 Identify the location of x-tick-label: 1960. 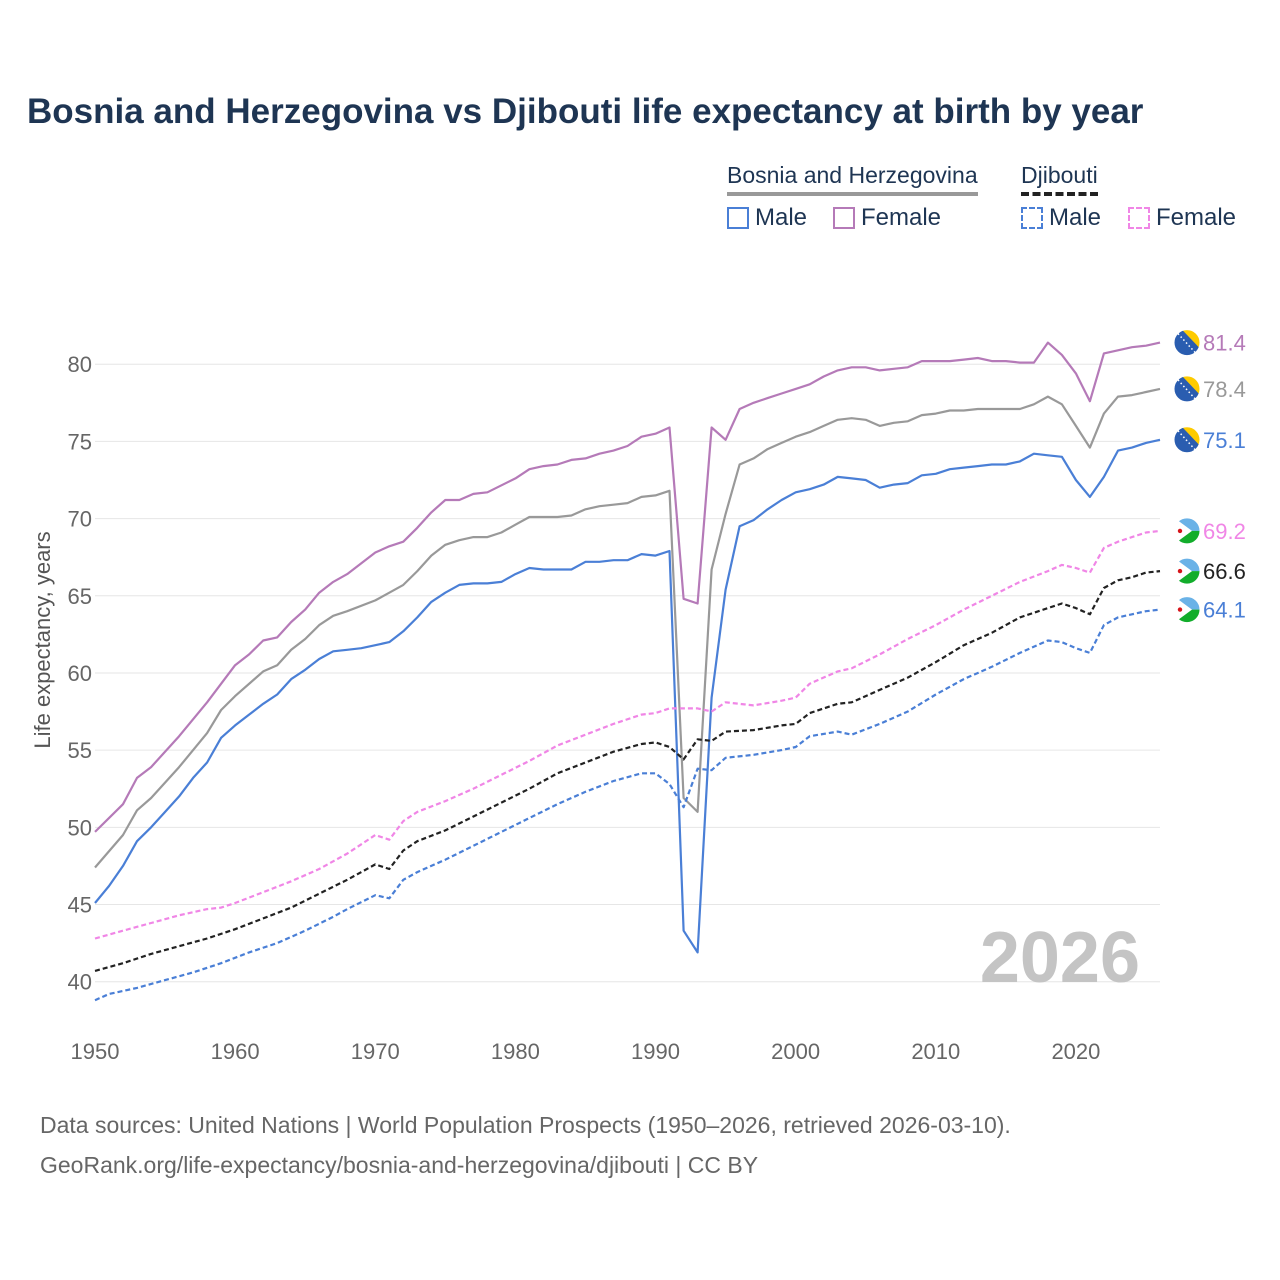
(235, 1051).